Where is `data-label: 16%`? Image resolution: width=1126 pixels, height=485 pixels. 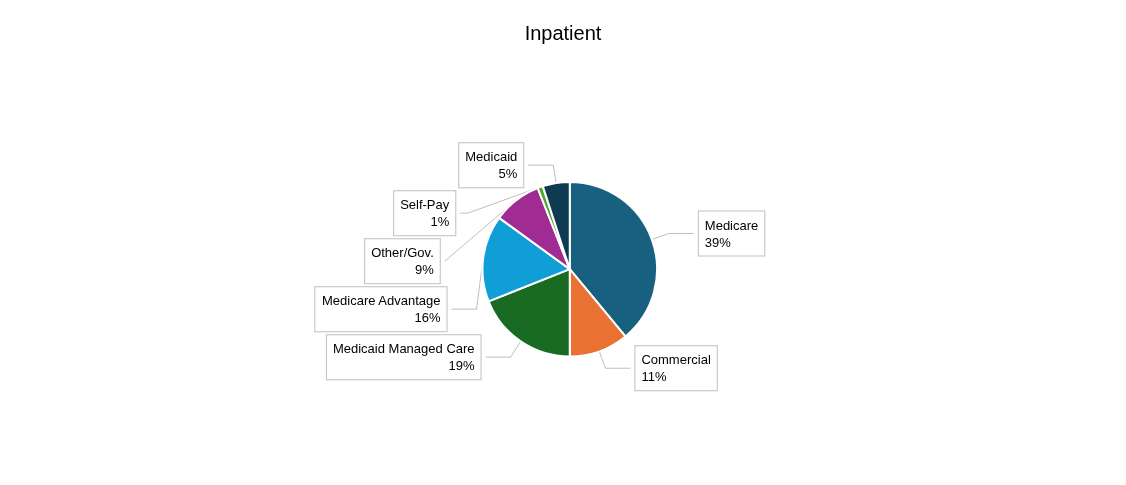
data-label: 16% is located at coordinates (427, 318).